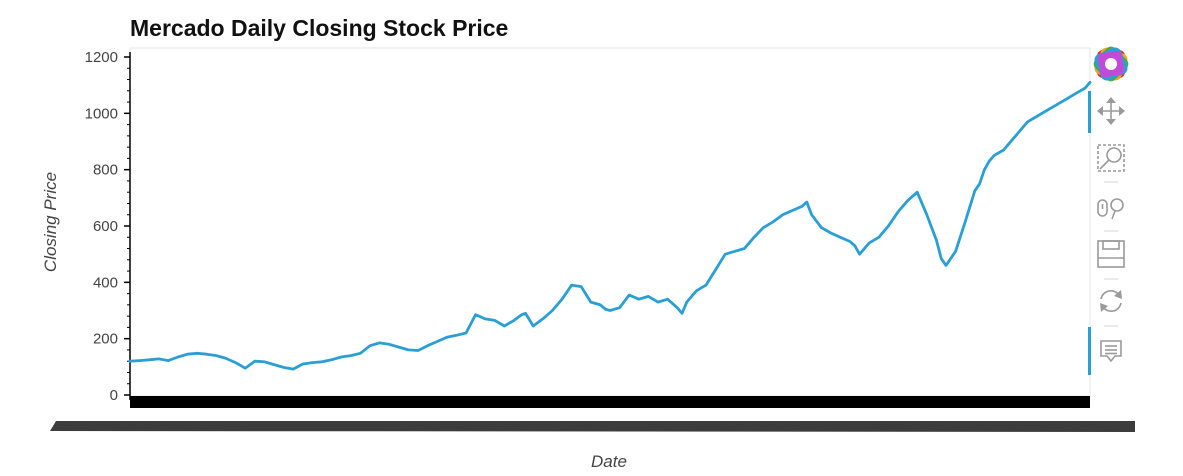 The image size is (1183, 476). Describe the element at coordinates (592, 426) in the screenshot. I see `x-axis-tick-labels-band` at that location.